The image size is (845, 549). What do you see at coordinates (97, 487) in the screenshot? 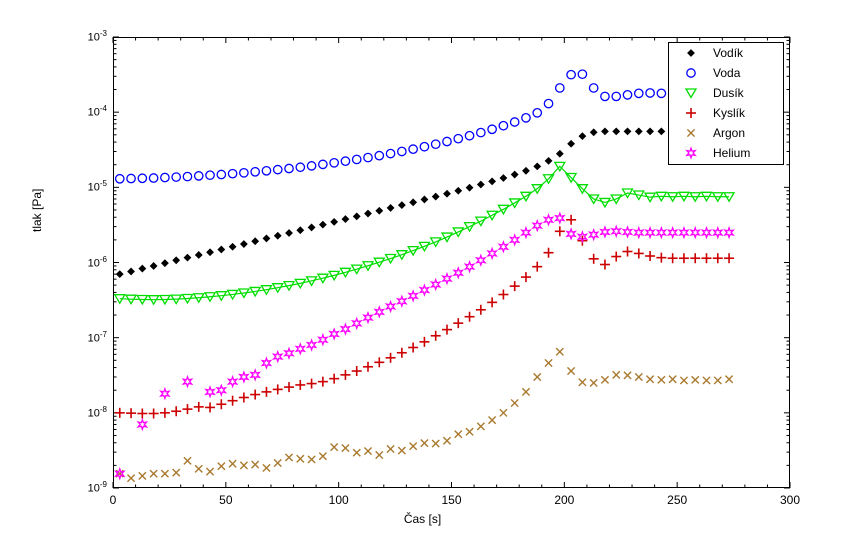
I see `y-tick-label: 10⁻⁹` at bounding box center [97, 487].